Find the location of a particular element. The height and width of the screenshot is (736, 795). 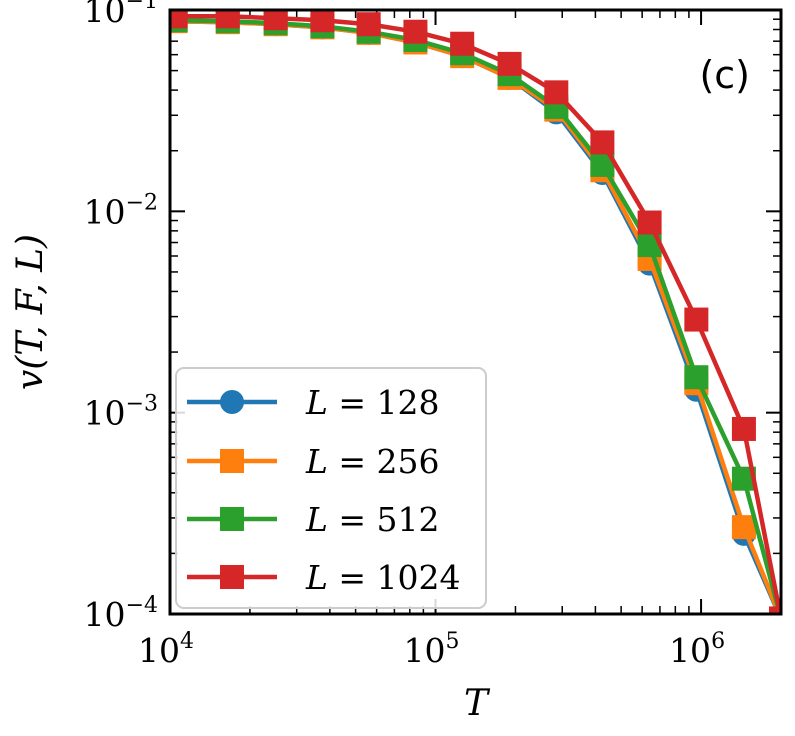

x-tick-label: 104 is located at coordinates (166, 649).